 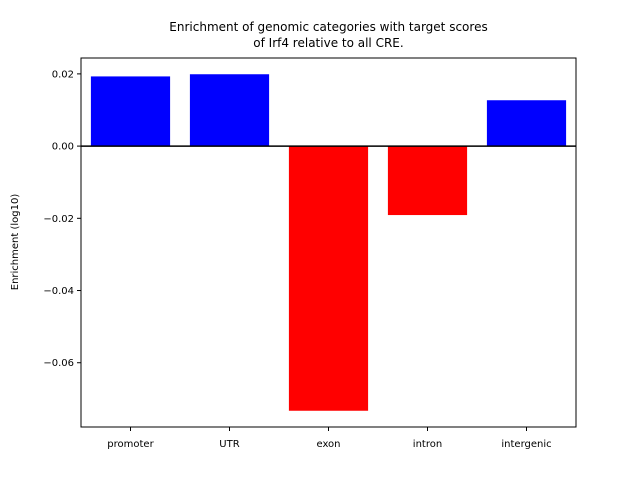 I want to click on x-tick-label-intron: intron, so click(x=427, y=444).